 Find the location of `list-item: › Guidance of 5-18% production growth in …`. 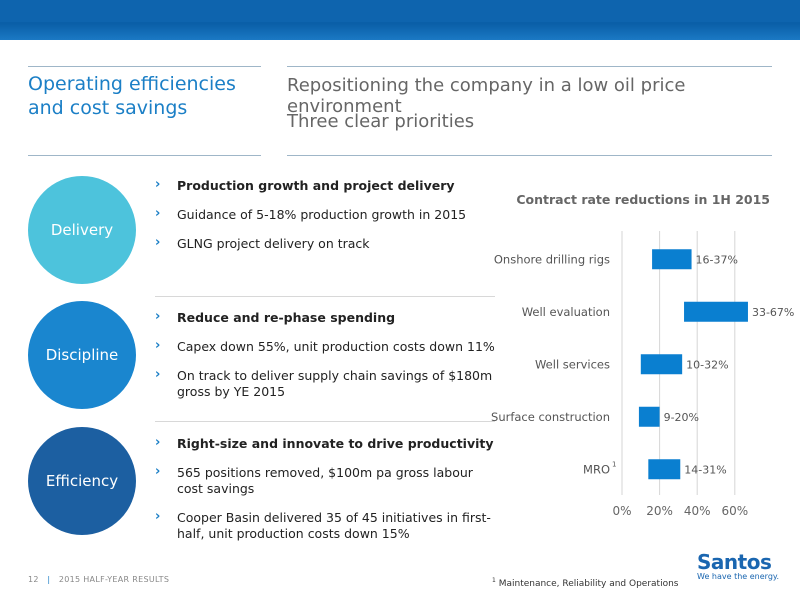

list-item: › Guidance of 5-18% production growth in … is located at coordinates (311, 214).